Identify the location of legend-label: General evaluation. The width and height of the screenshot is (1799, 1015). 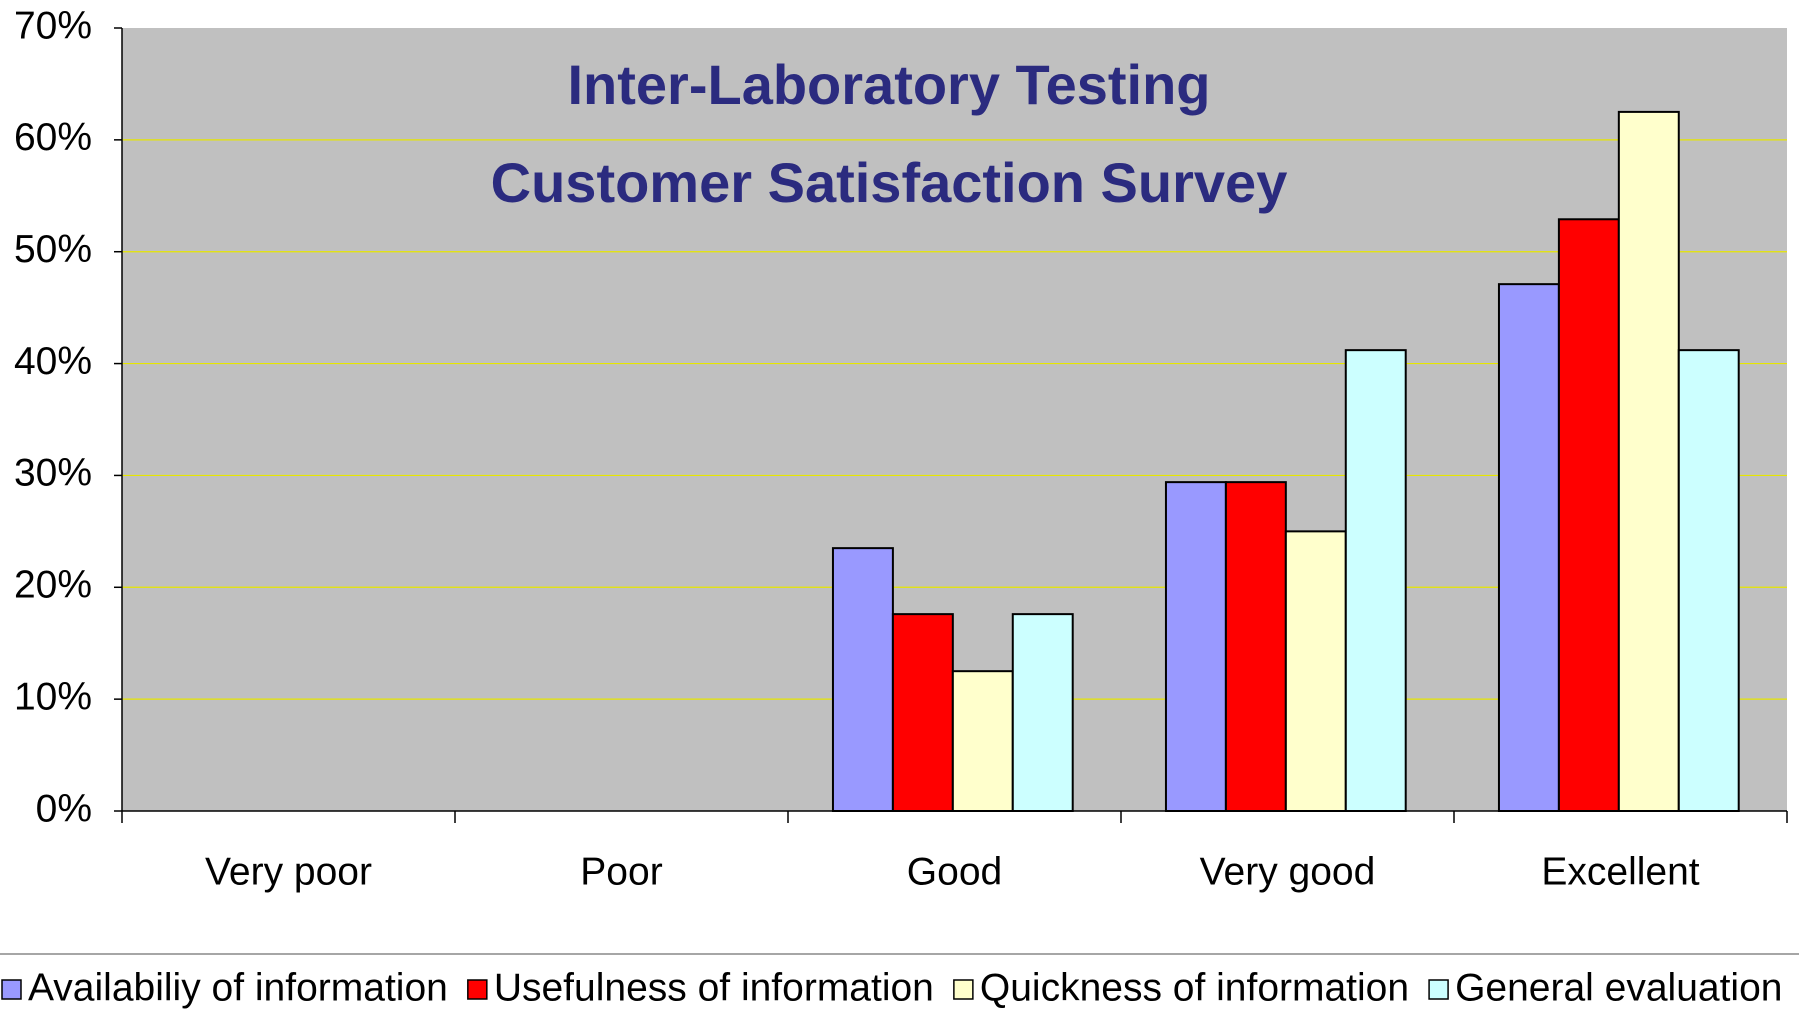
(1618, 987).